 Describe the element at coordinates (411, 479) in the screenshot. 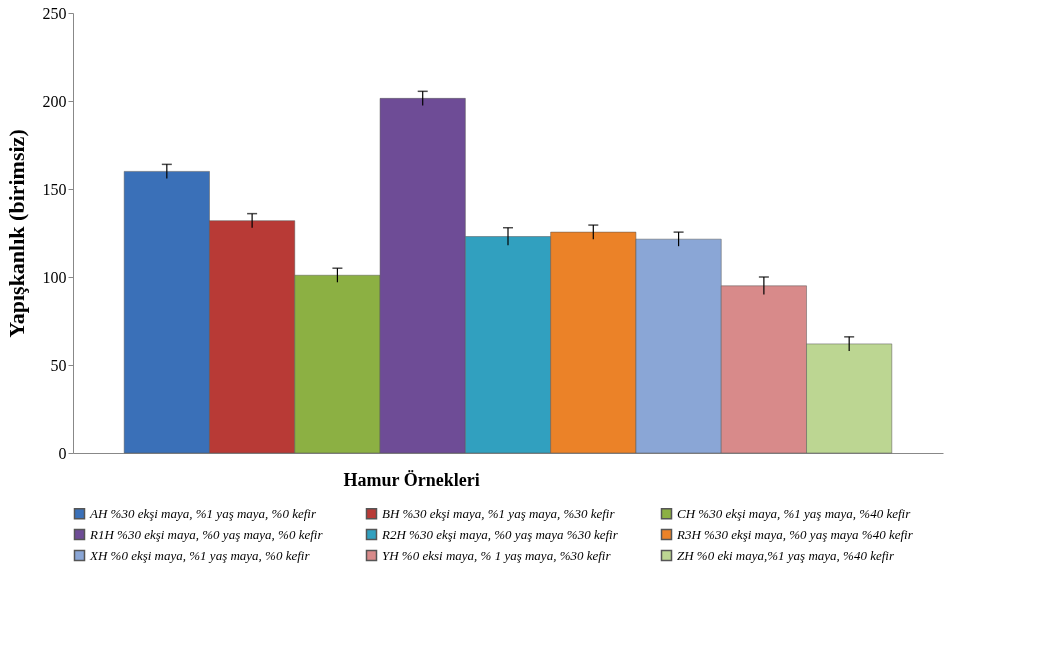

I see `x-axis-title: Hamur Örnekleri` at that location.